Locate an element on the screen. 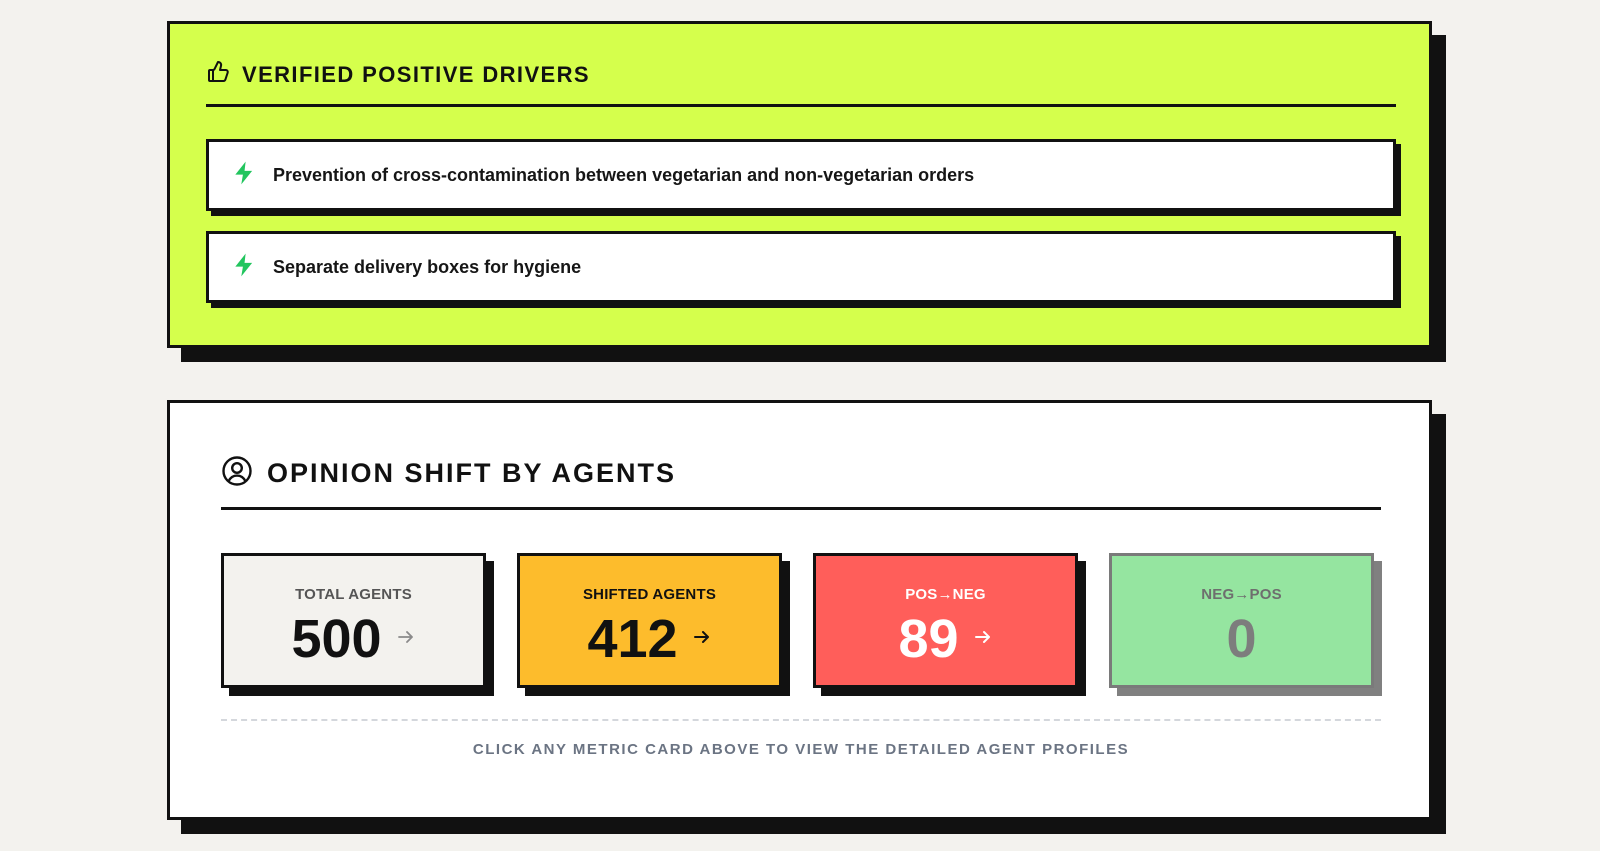  metric-label: SHIFTED AGENTS is located at coordinates (649, 594).